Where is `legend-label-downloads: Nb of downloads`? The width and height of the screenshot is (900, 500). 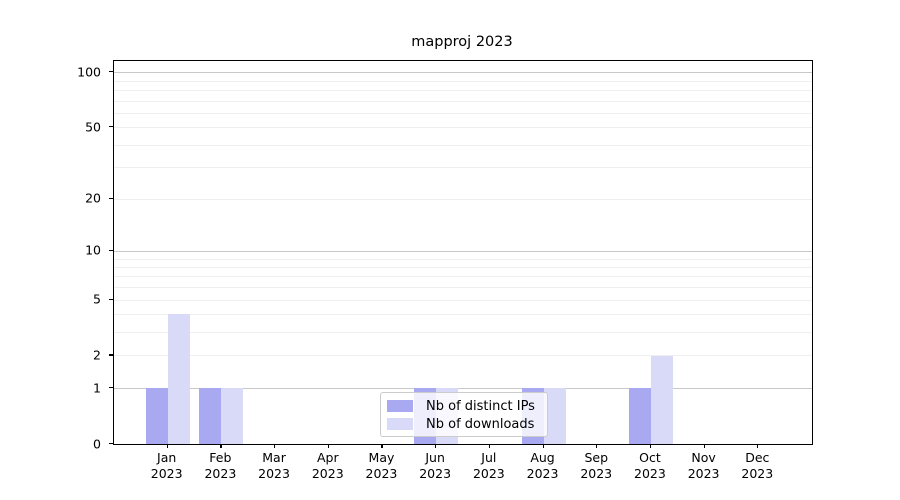
legend-label-downloads: Nb of downloads is located at coordinates (480, 424).